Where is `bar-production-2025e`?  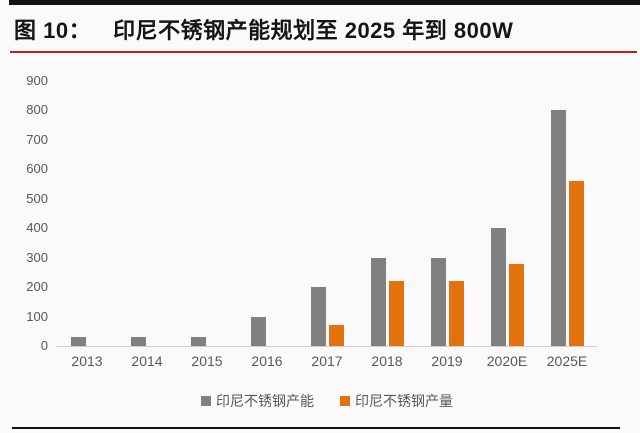
bar-production-2025e is located at coordinates (576, 263).